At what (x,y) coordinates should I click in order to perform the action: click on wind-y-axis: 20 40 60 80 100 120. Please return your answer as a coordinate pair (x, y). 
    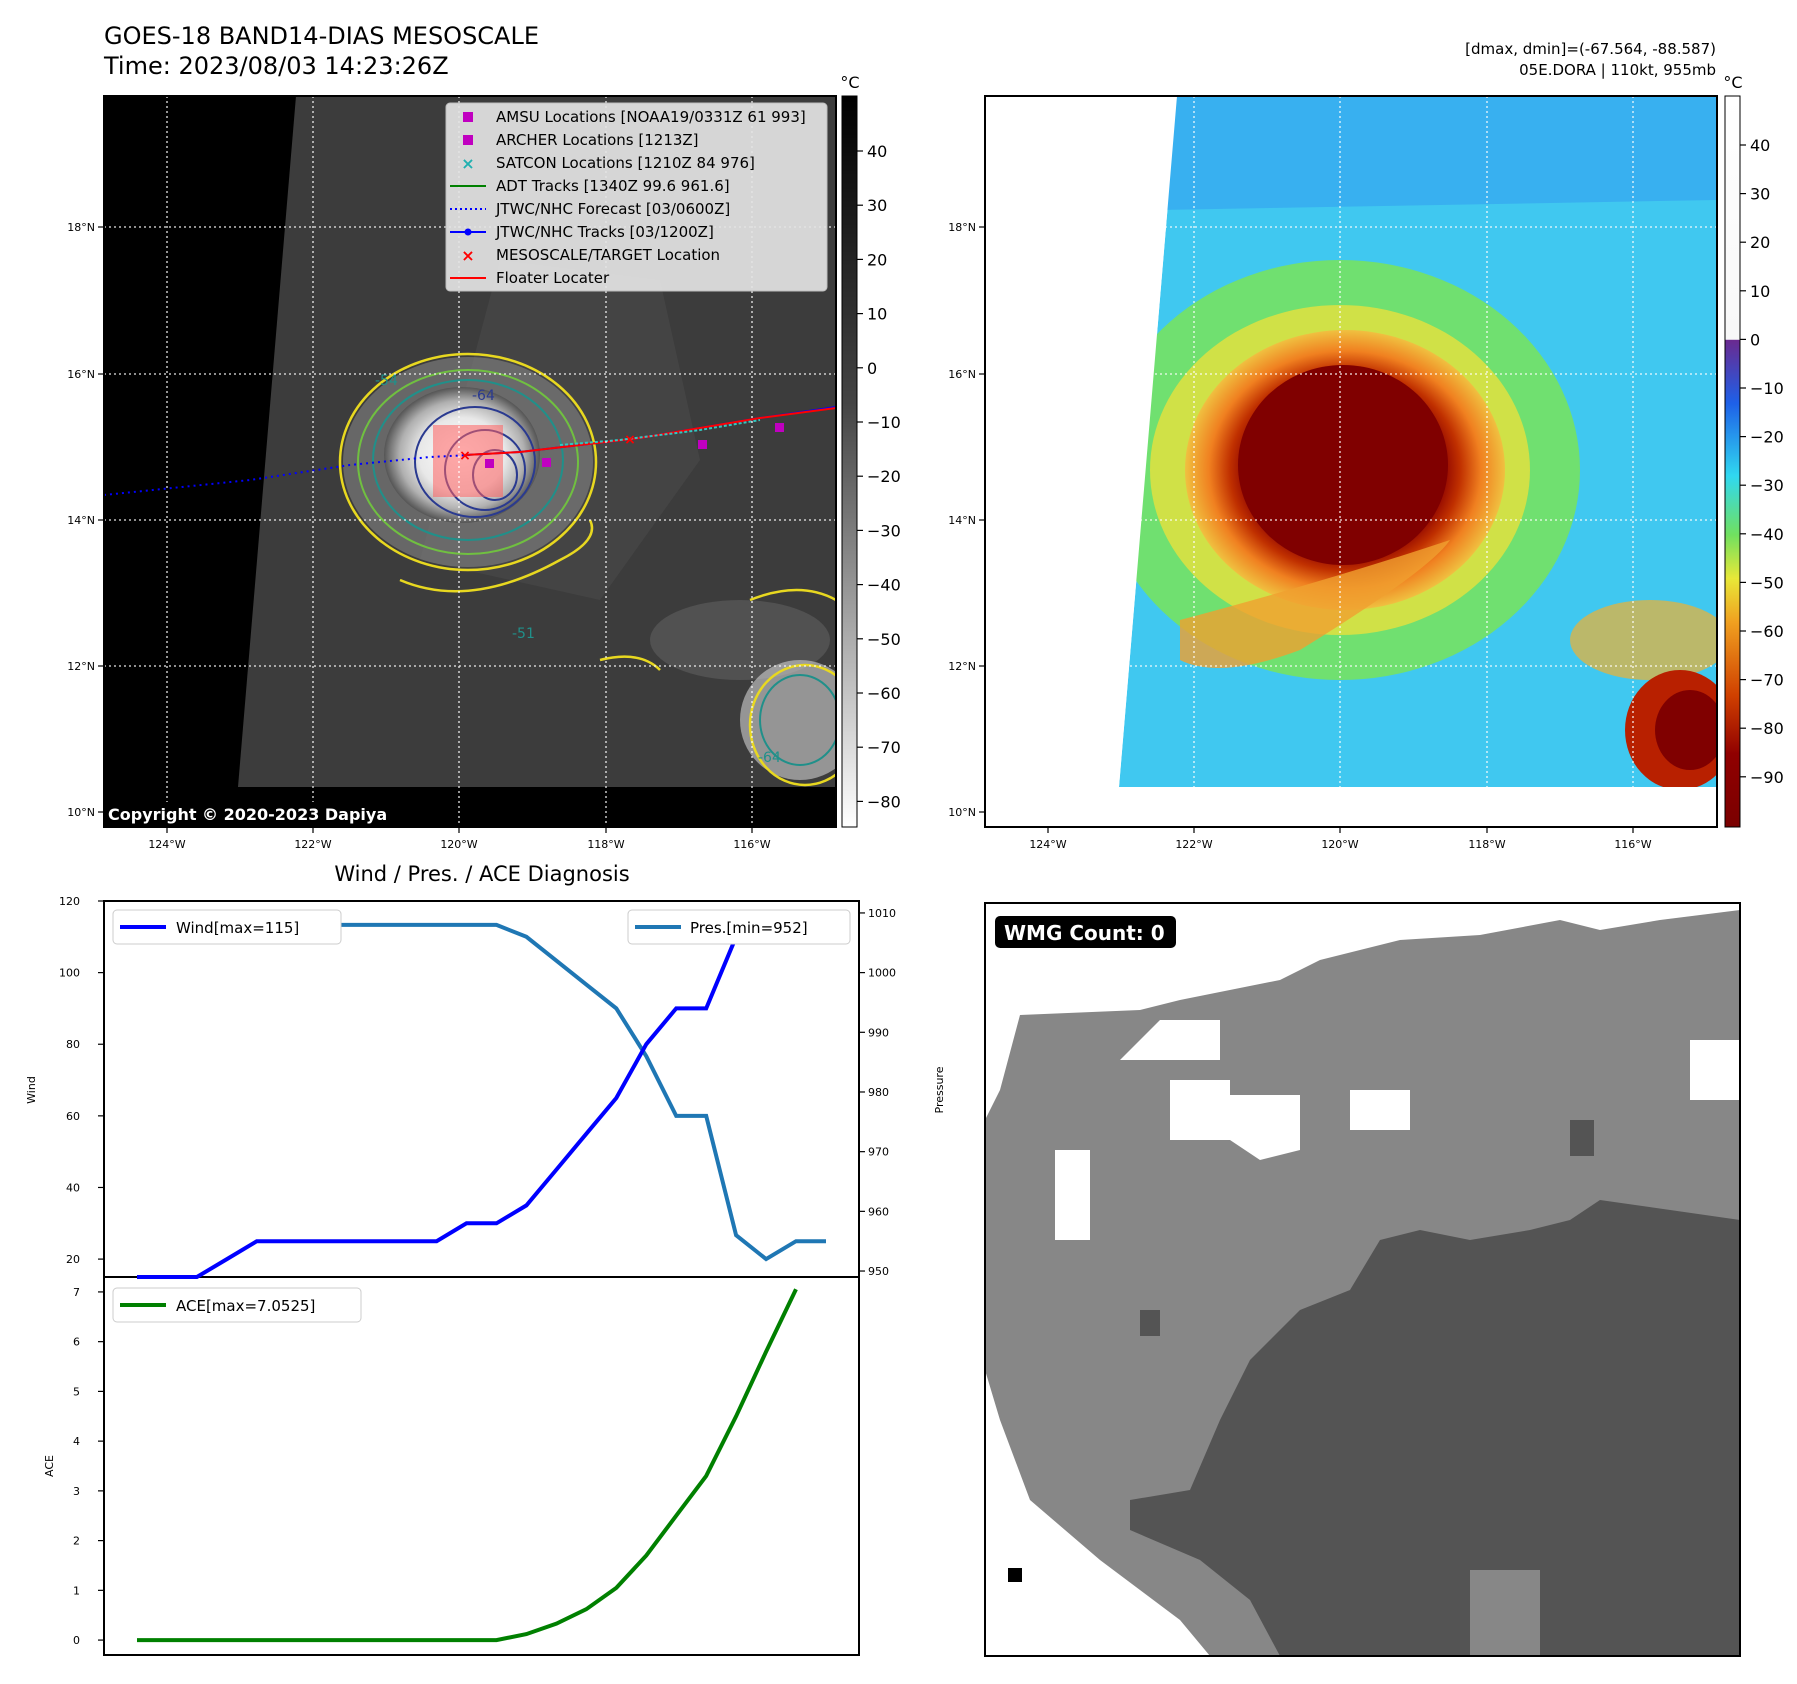
    Looking at the image, I should click on (81, 1080).